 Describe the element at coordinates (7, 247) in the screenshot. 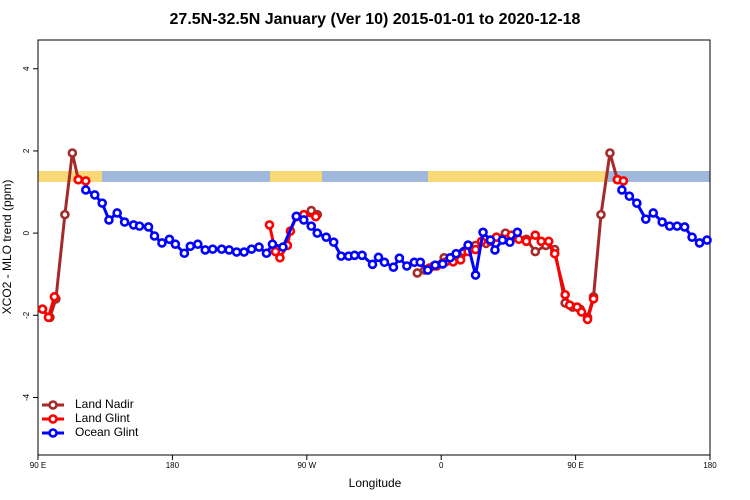

I see `y-axis-label: XCO2 - MLO trend (ppm)` at that location.